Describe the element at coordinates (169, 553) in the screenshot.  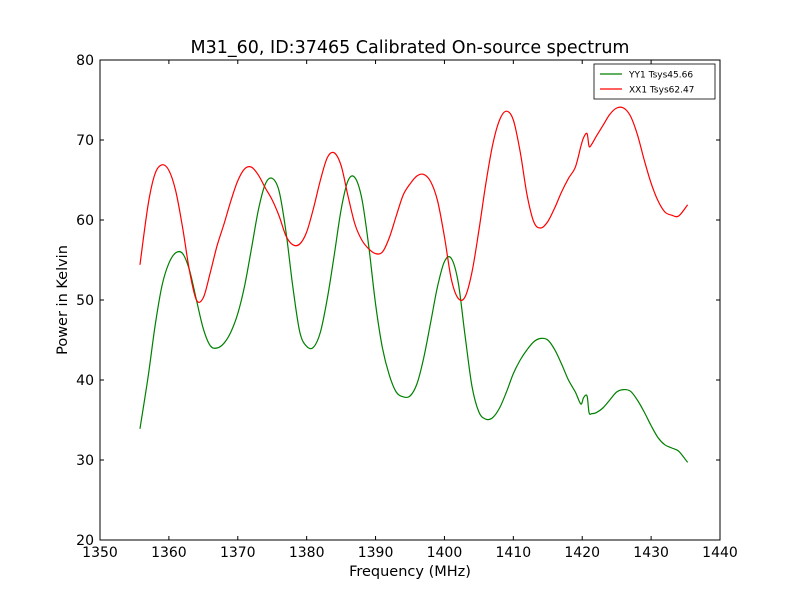
I see `x-tick-label: 1360` at that location.